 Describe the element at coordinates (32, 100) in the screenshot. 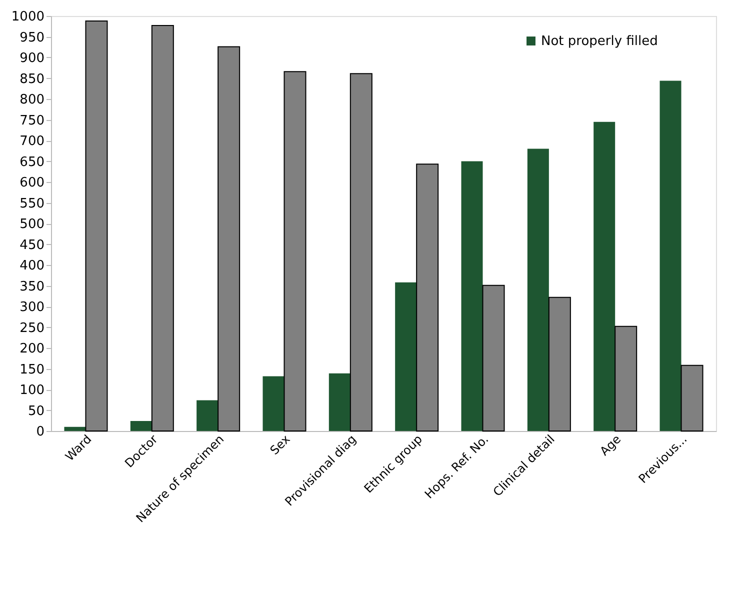

I see `y-tick-label: 800` at that location.